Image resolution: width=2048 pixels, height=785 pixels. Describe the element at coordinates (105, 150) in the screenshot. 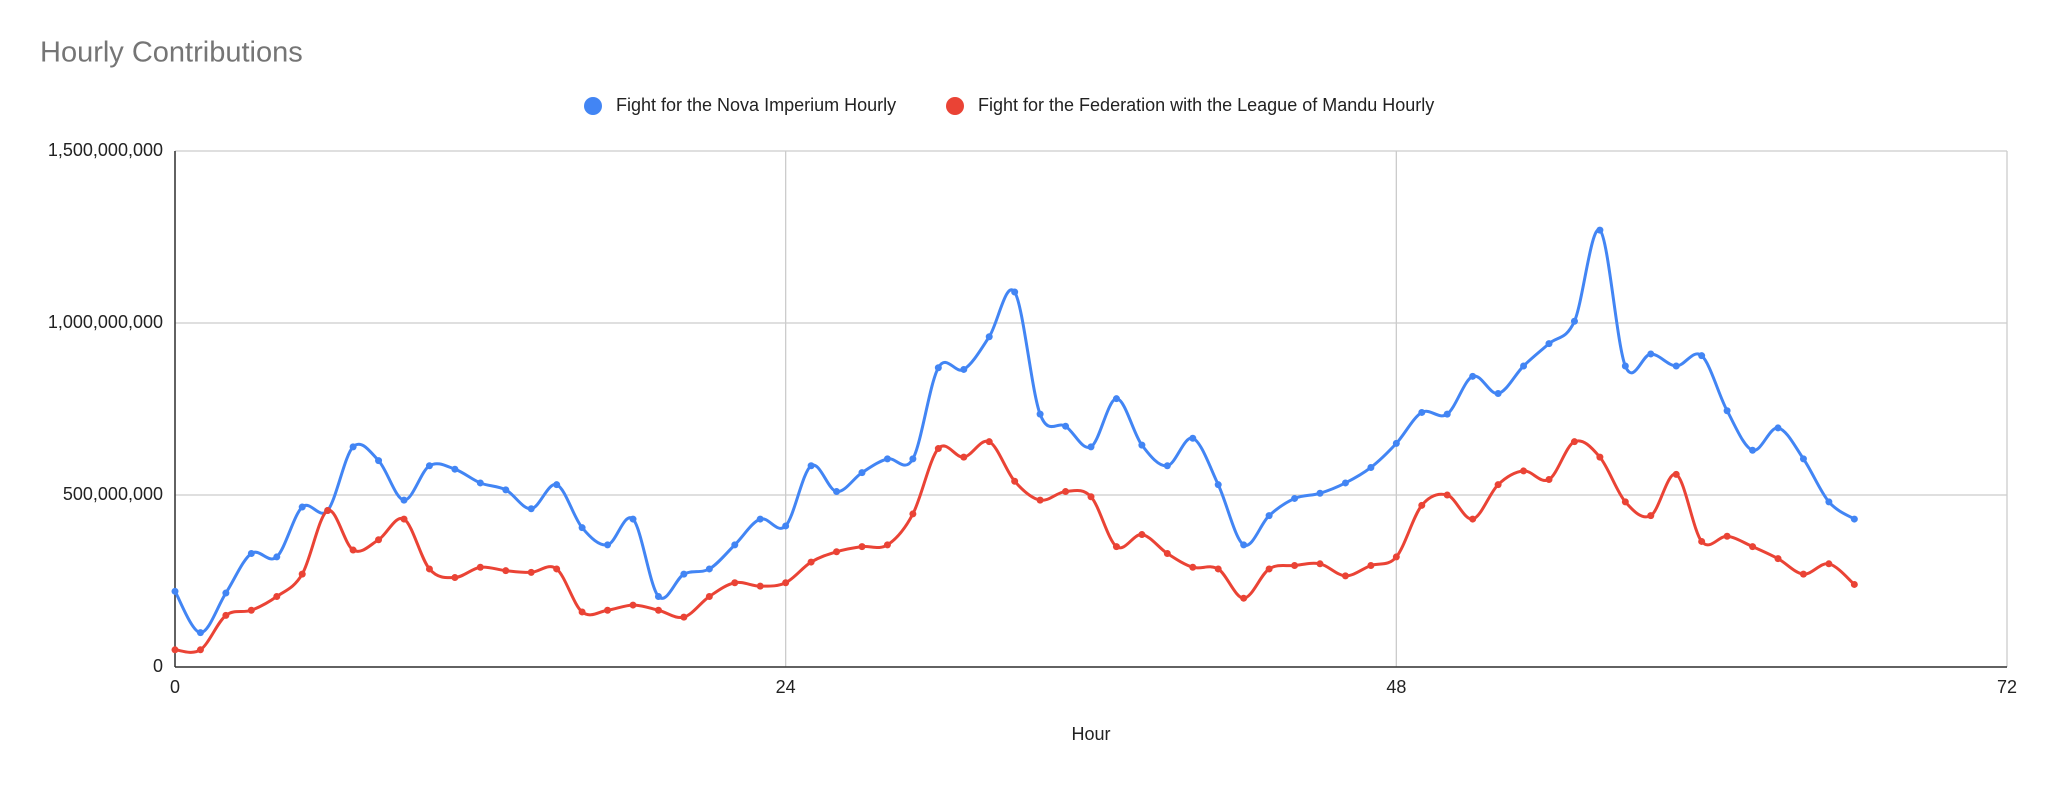

I see `y-tick-label: 1,500,000,000` at that location.